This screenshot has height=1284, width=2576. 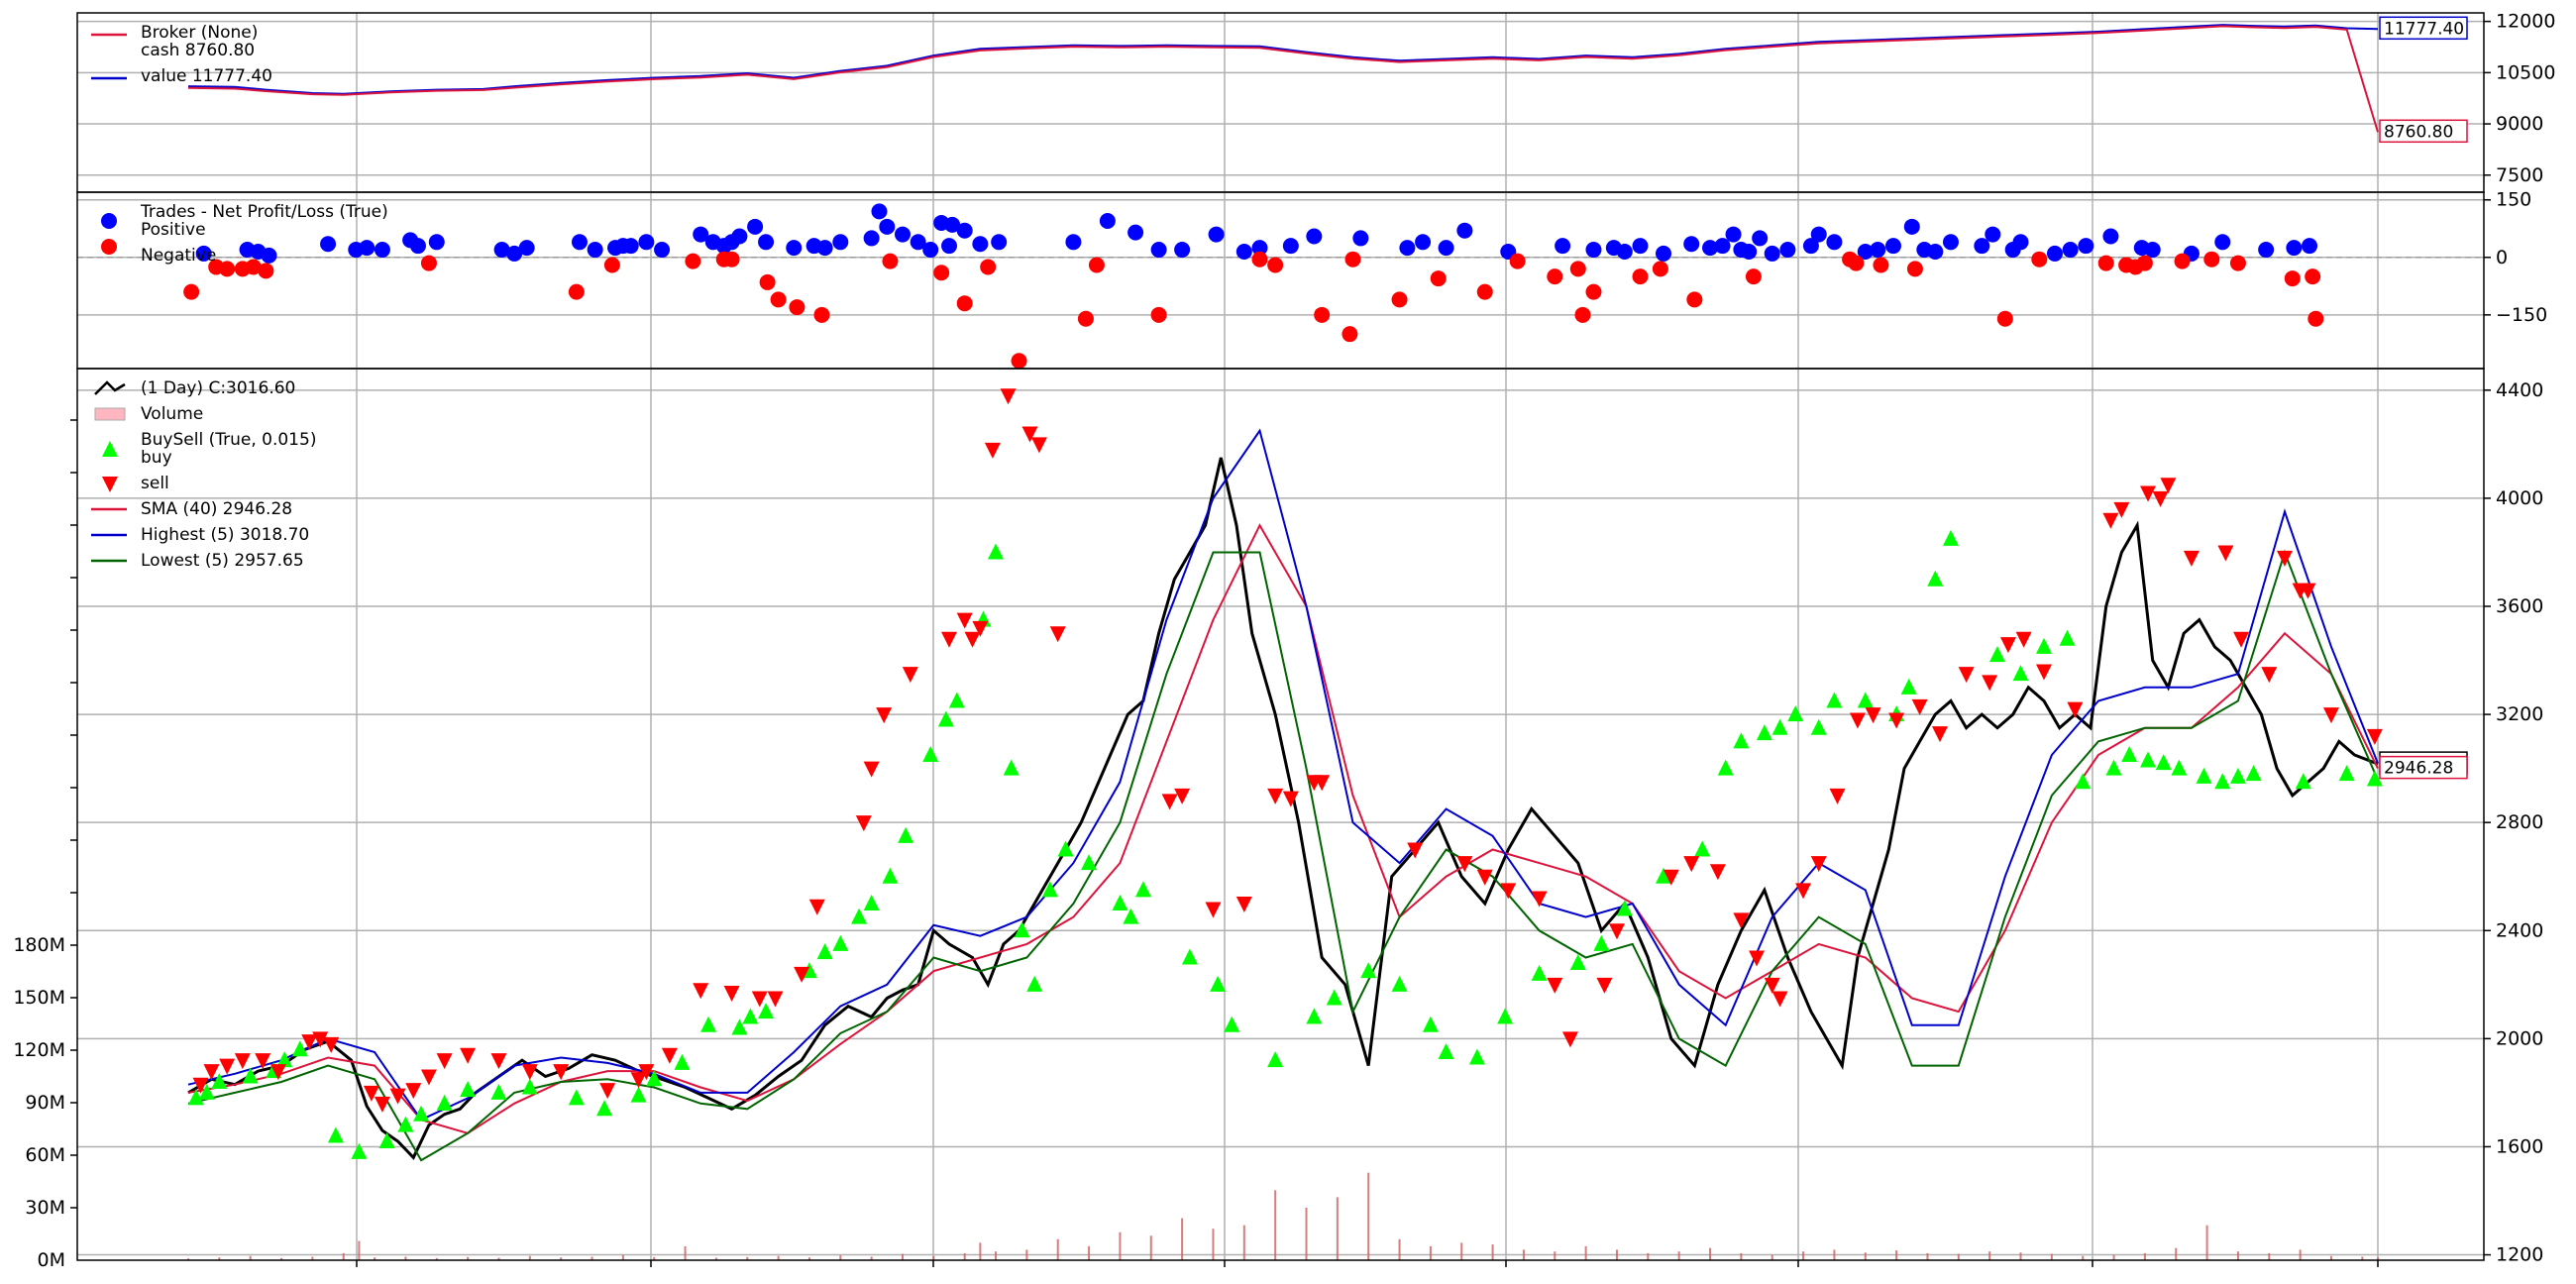 What do you see at coordinates (225, 535) in the screenshot?
I see `legend-label: Highest (5) 3018.70` at bounding box center [225, 535].